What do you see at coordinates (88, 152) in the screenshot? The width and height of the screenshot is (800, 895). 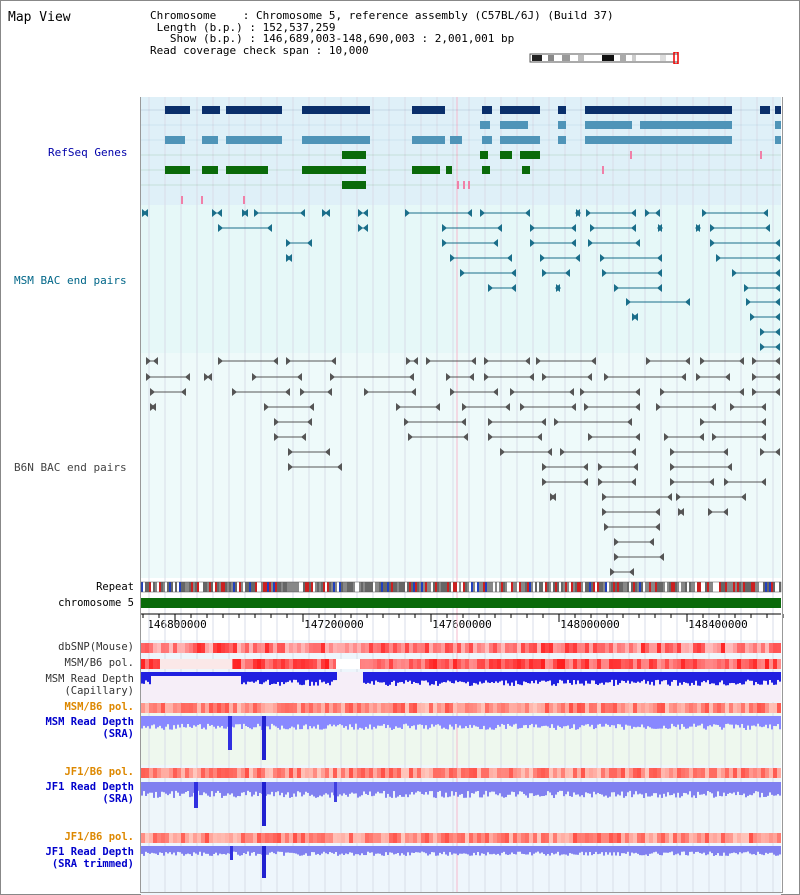 I see `track-label-refseq: RefSeq Genes` at bounding box center [88, 152].